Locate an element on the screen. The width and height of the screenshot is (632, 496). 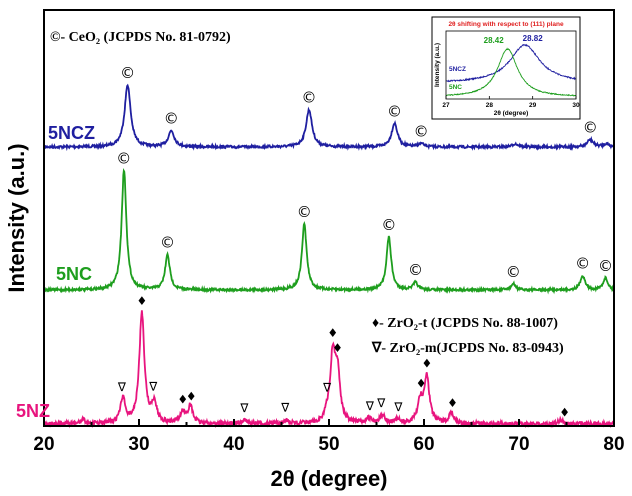
inset-x-tick-label: 28 is located at coordinates (490, 105).